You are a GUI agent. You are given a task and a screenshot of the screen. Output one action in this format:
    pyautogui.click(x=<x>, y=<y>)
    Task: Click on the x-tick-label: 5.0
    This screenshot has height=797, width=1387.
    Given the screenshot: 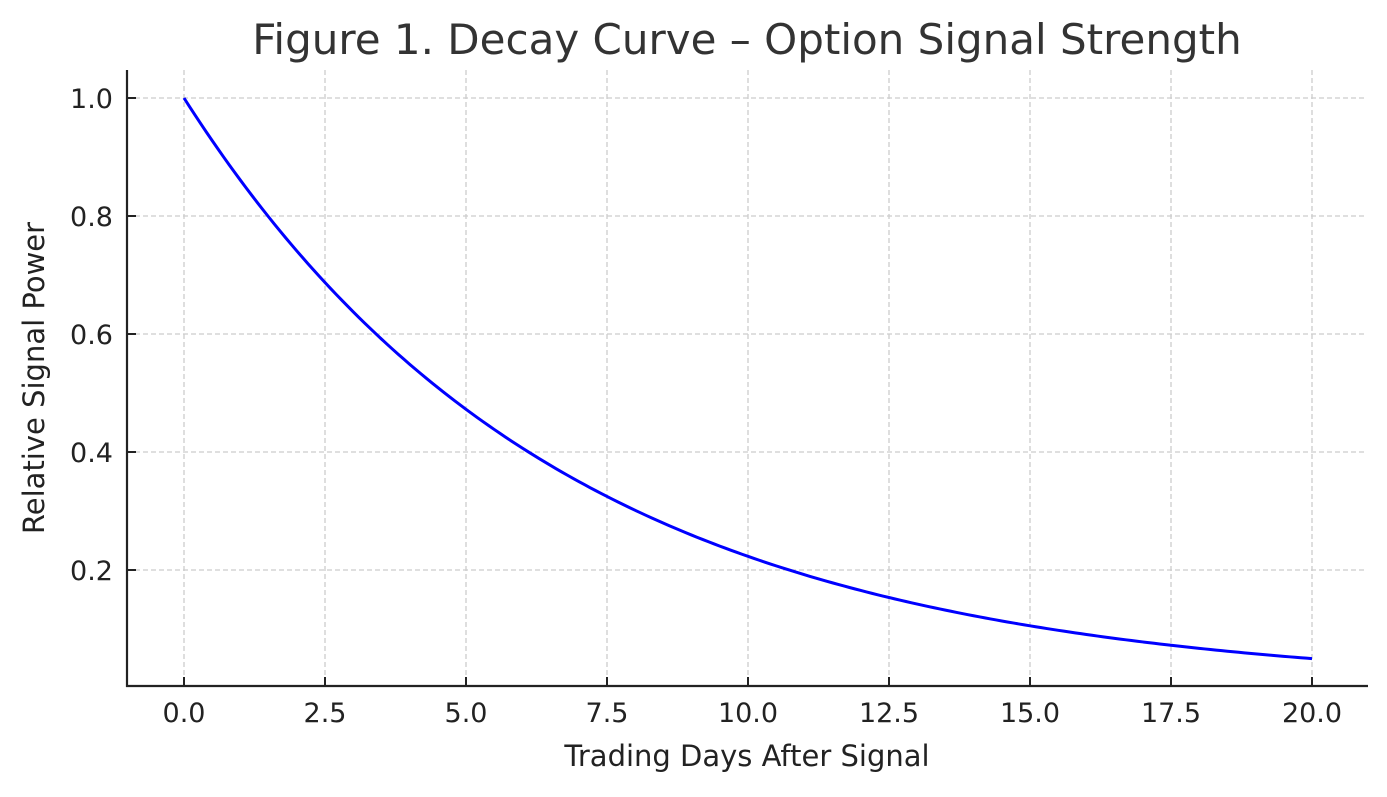 What is the action you would take?
    pyautogui.click(x=466, y=713)
    